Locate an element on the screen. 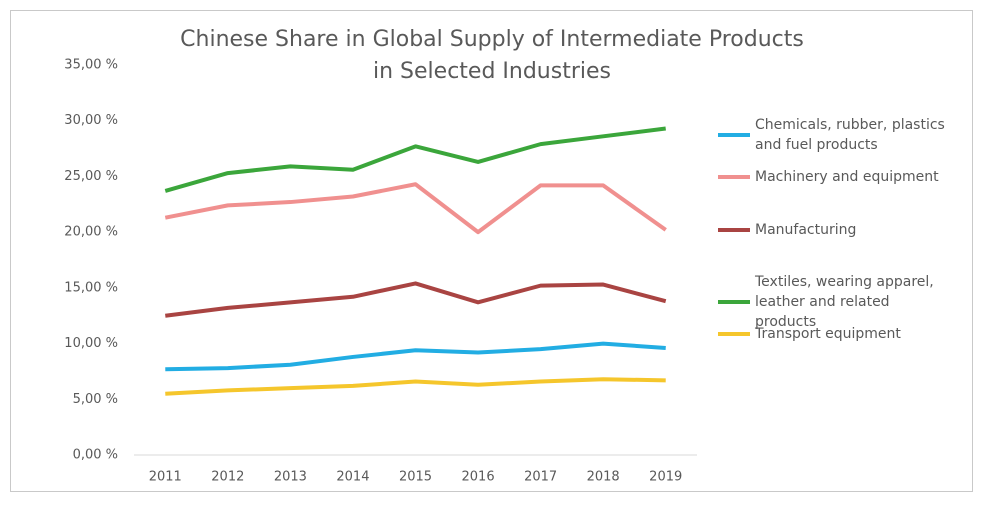 This screenshot has width=988, height=506. legend-label: Transport equipment is located at coordinates (828, 334).